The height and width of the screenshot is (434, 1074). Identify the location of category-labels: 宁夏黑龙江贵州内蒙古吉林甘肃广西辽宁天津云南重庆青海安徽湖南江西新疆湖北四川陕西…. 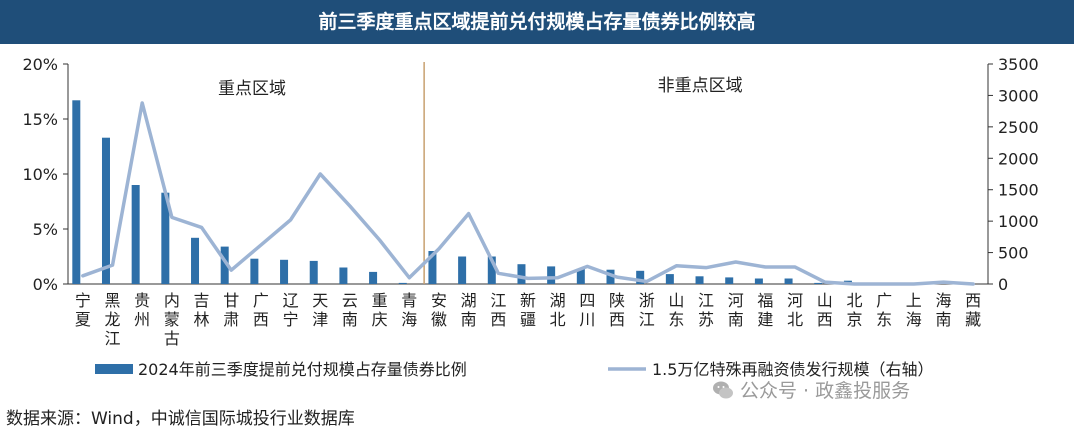
(528, 319).